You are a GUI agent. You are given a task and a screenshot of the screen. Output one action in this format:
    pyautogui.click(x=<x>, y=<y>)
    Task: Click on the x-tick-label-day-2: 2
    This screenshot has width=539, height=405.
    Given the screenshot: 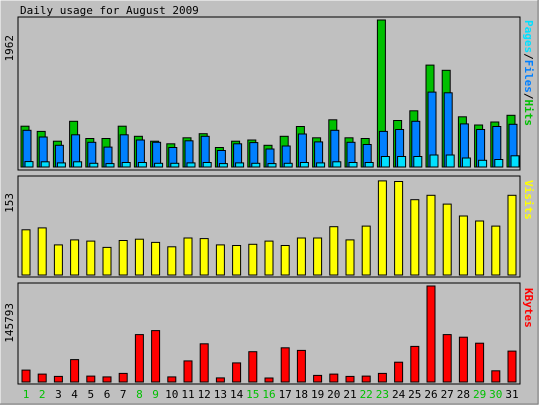 What is the action you would take?
    pyautogui.click(x=42, y=394)
    